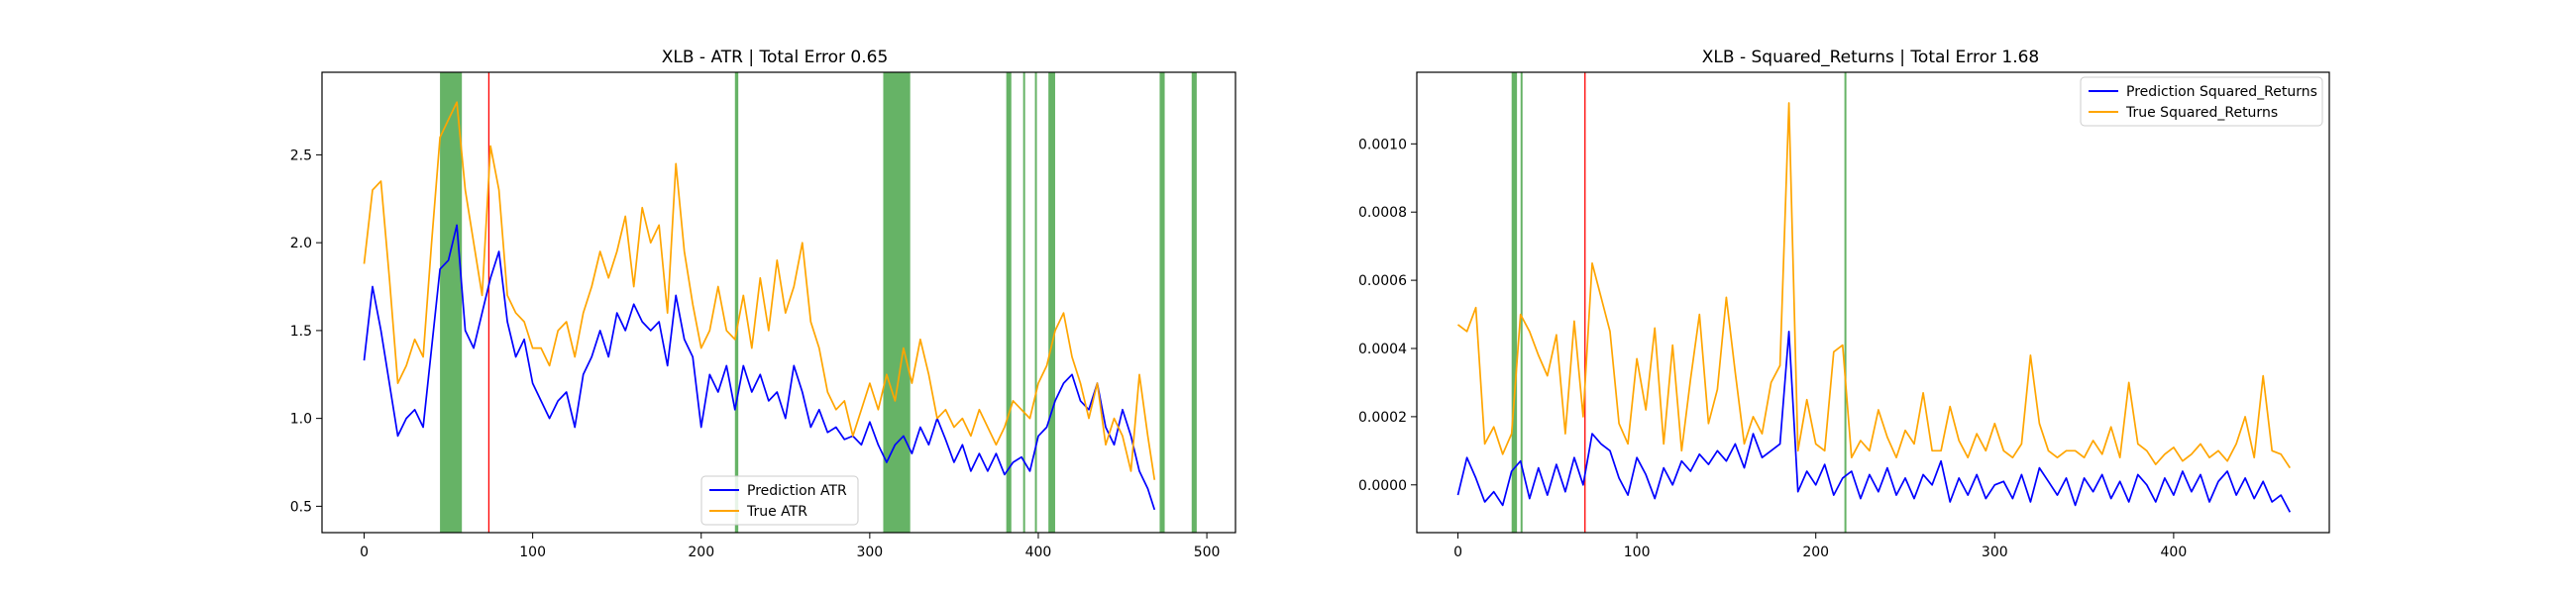  I want to click on y-axis-ticks: 0.0000 0.0002 0.0004 0.0006 0.0008 0.0010, so click(1387, 315).